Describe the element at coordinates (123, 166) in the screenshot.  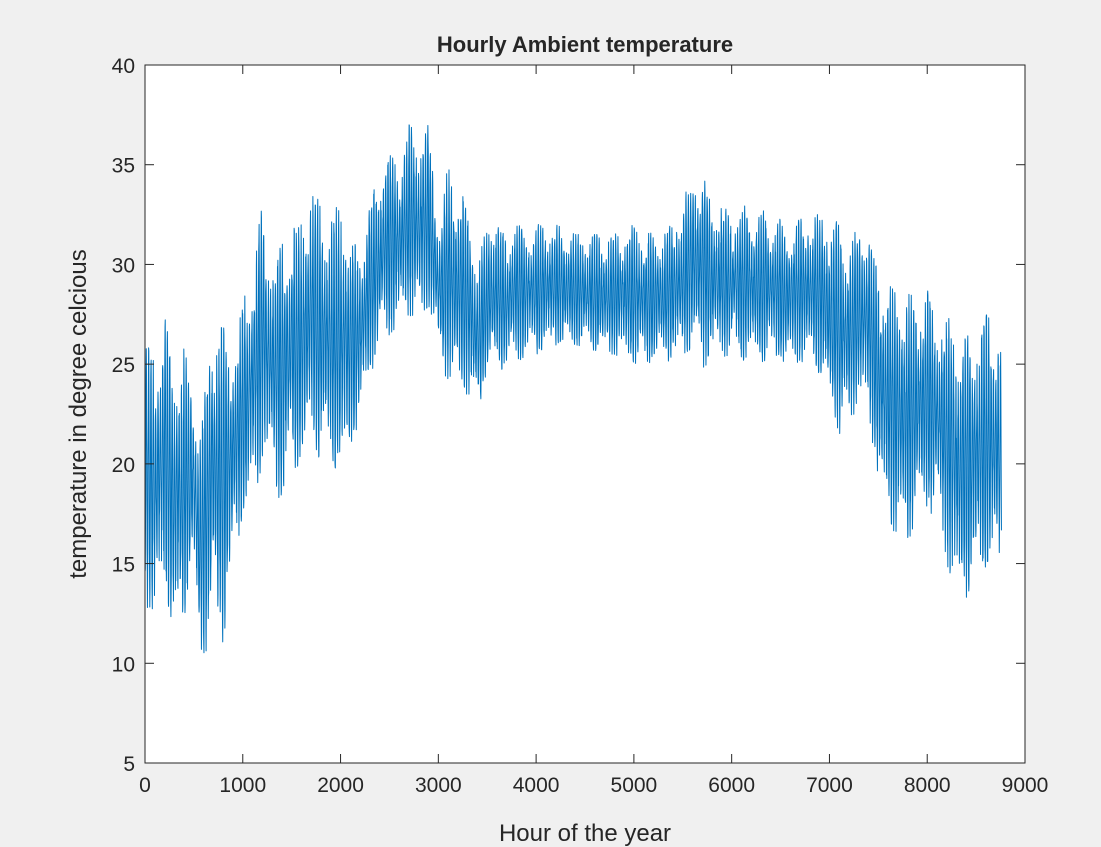
I see `y-tick-label: 35` at that location.